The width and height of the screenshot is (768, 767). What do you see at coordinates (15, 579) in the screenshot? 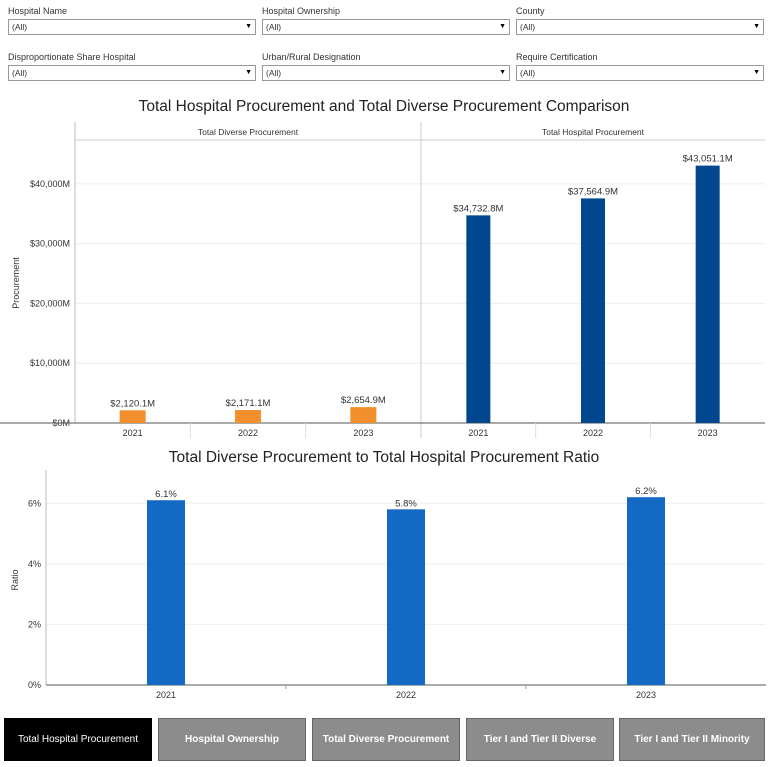
I see `y-axis-label: Ratio` at bounding box center [15, 579].